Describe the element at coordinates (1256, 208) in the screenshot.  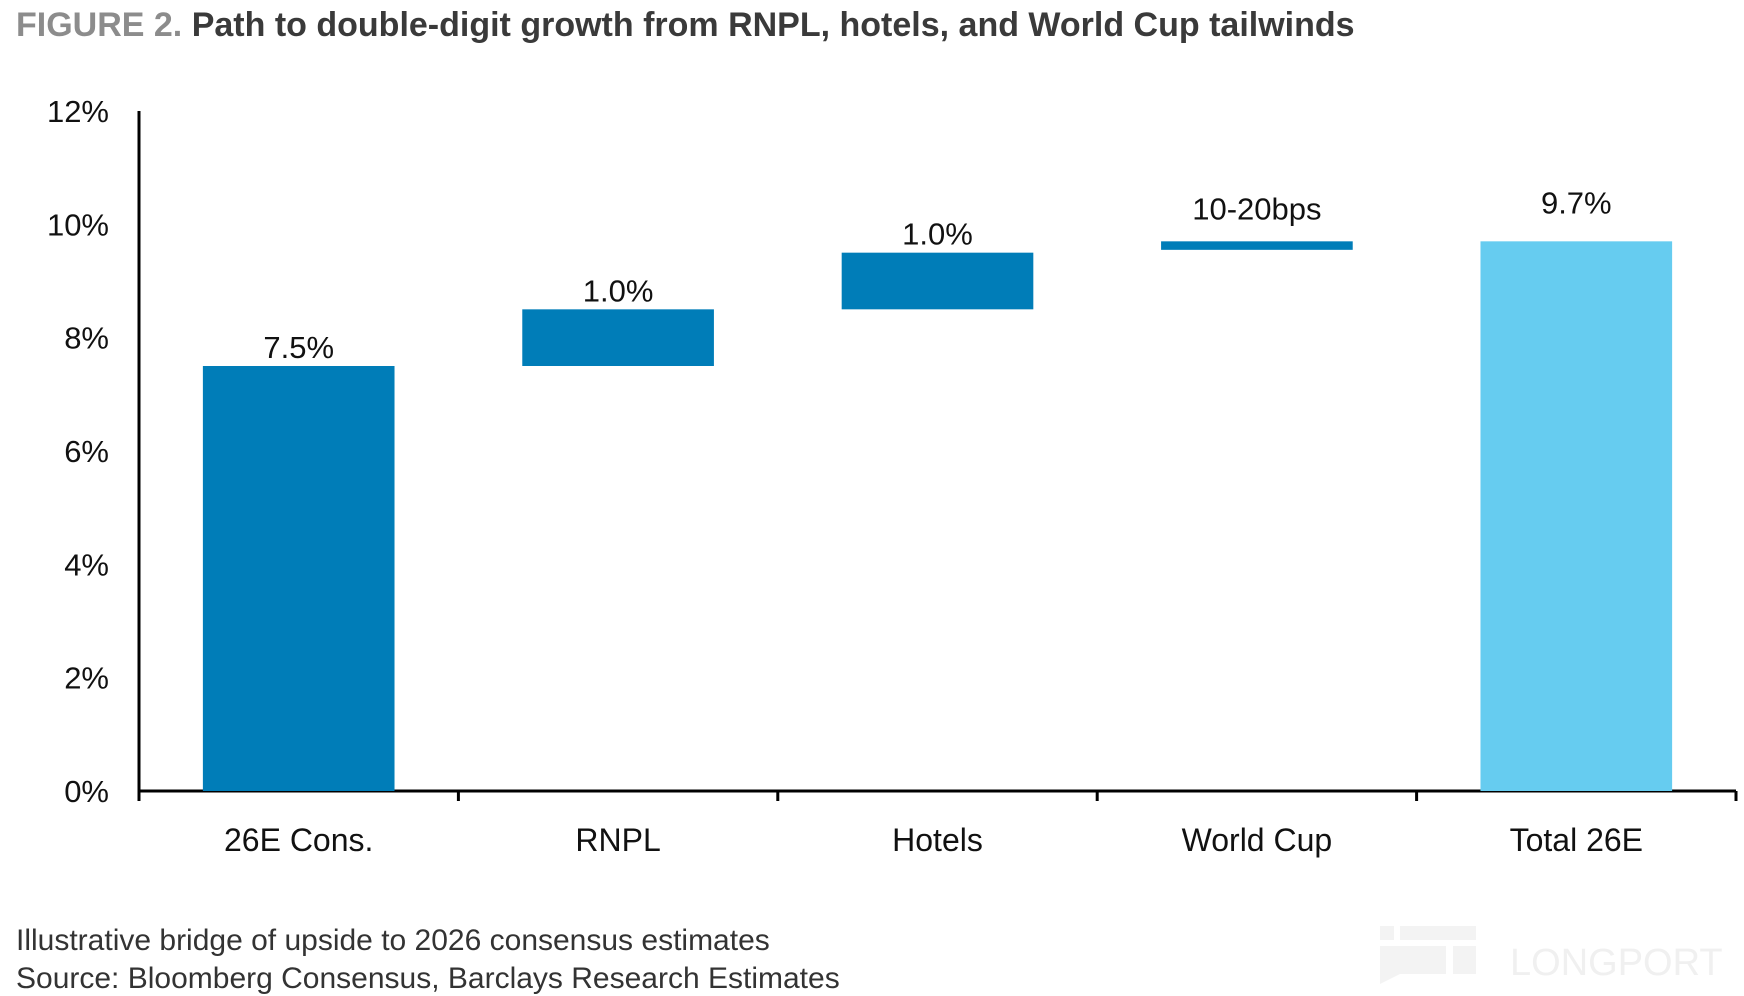
I see `data-label: 10-20bps` at that location.